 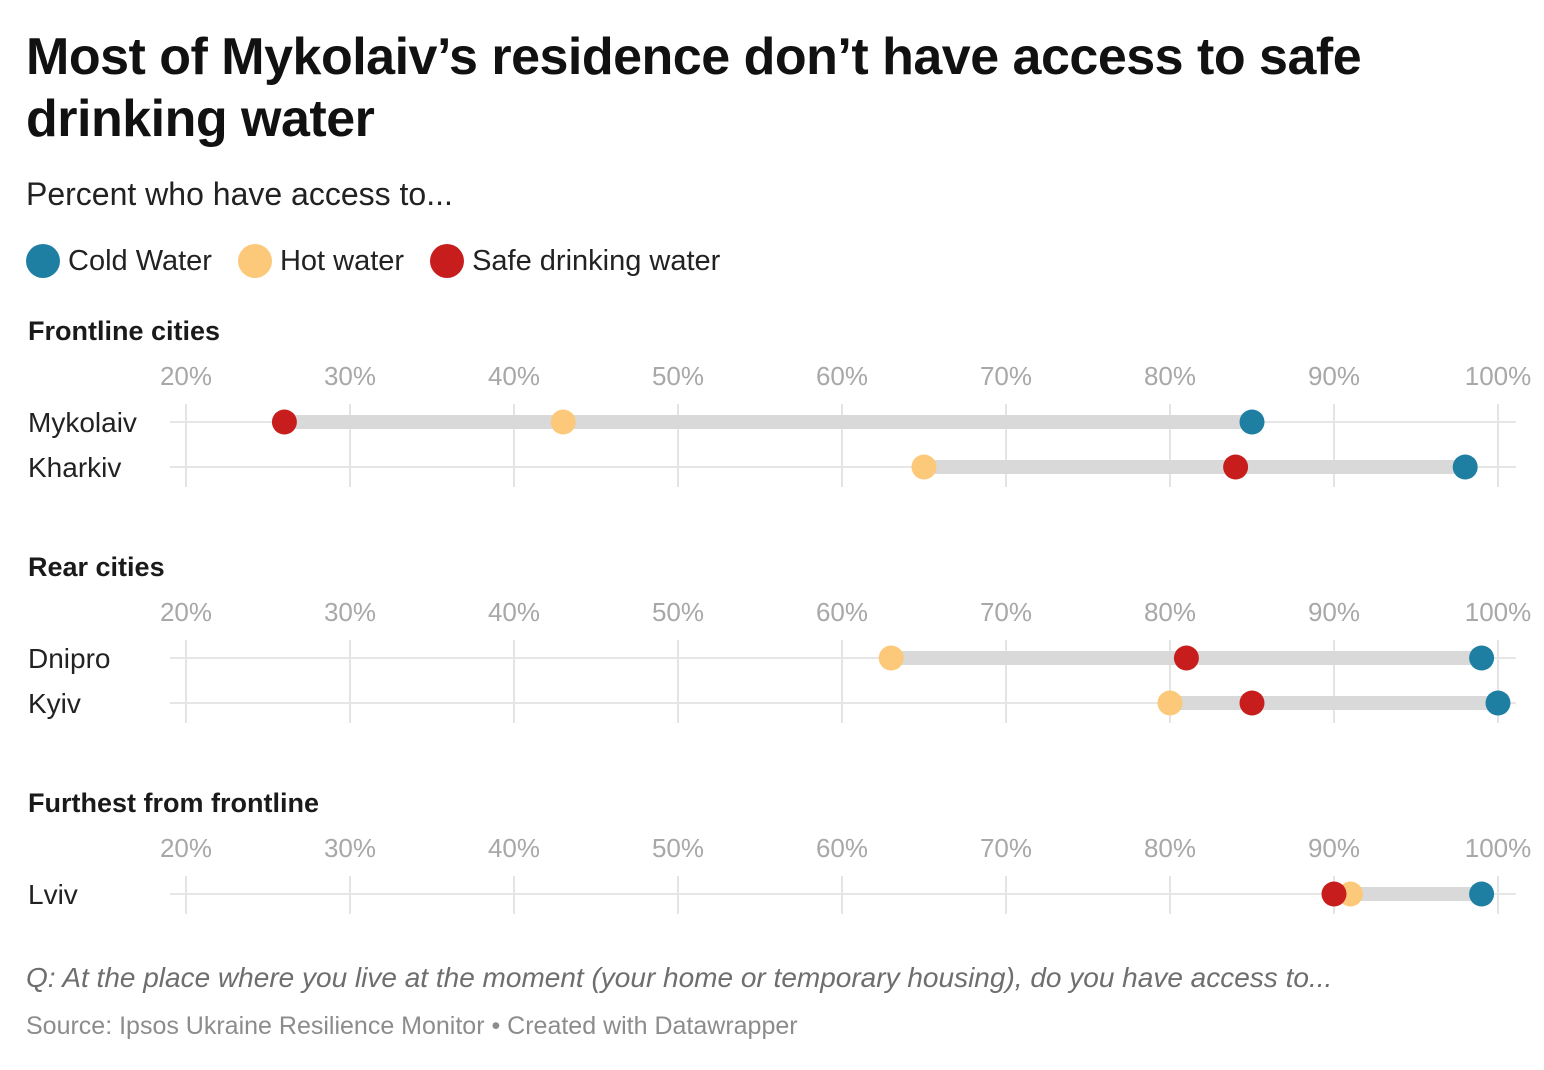 What do you see at coordinates (514, 612) in the screenshot?
I see `tick-label-rear-cities-40: 40%` at bounding box center [514, 612].